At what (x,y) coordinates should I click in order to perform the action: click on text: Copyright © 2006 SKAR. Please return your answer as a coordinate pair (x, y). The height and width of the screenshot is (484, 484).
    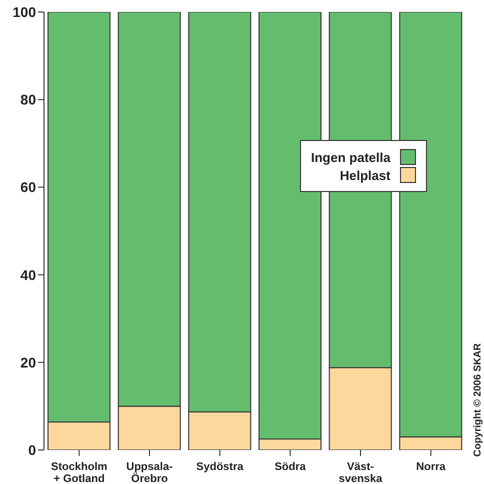
    Looking at the image, I should click on (478, 400).